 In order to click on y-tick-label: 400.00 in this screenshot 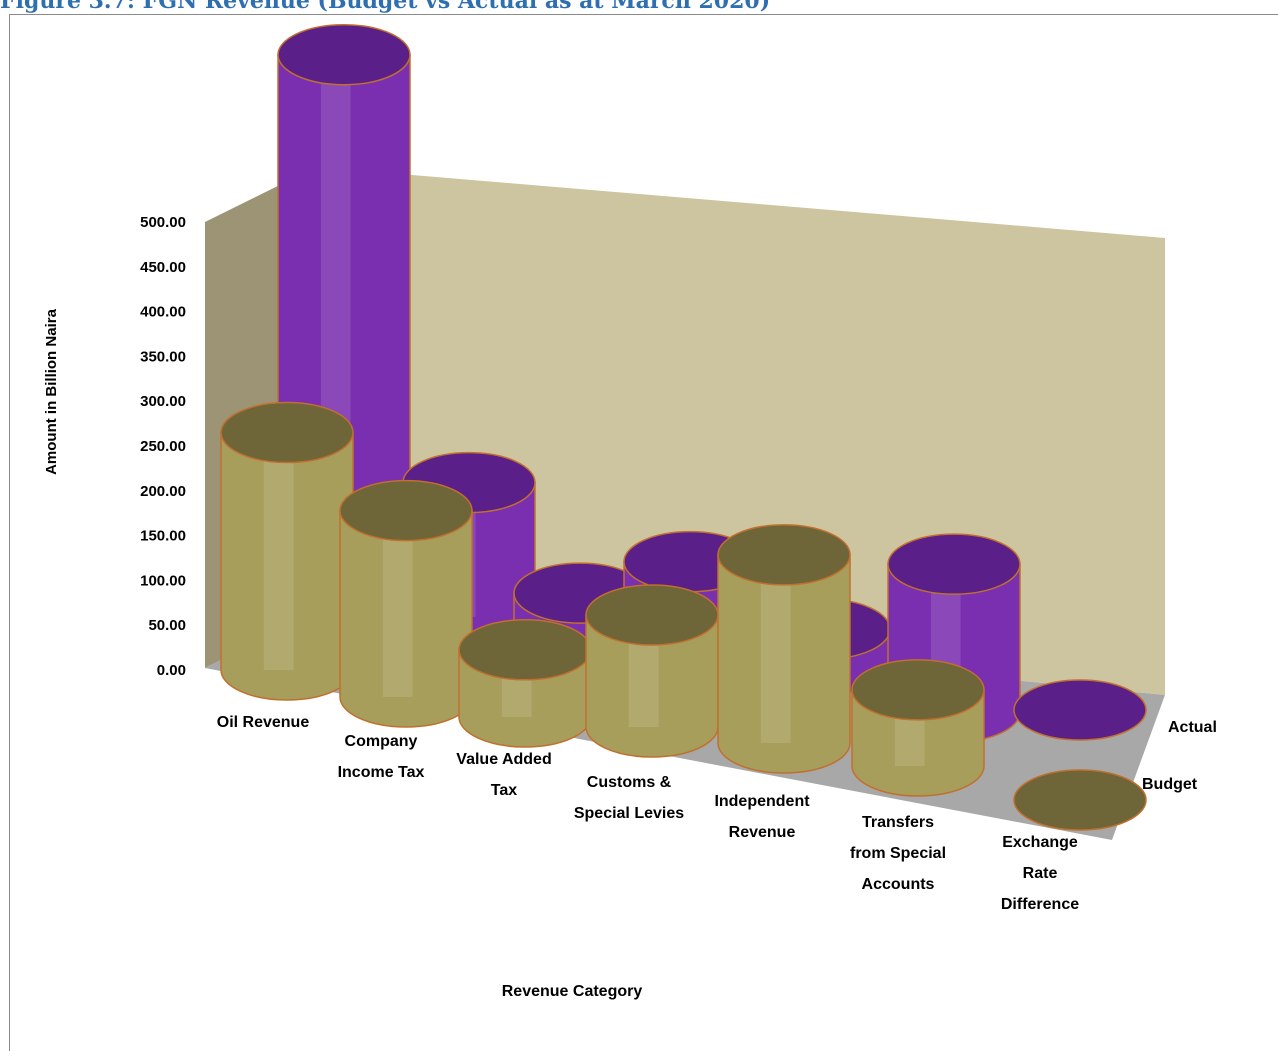, I will do `click(163, 312)`.